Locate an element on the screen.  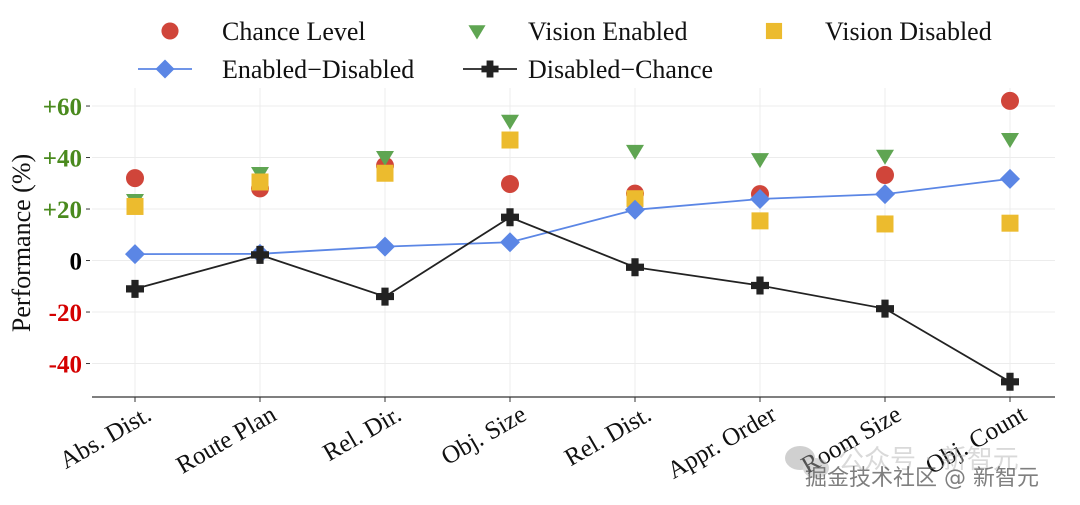
y-tick-labels: +60 +40 +20 0 -20 -40 is located at coordinates (63, 236).